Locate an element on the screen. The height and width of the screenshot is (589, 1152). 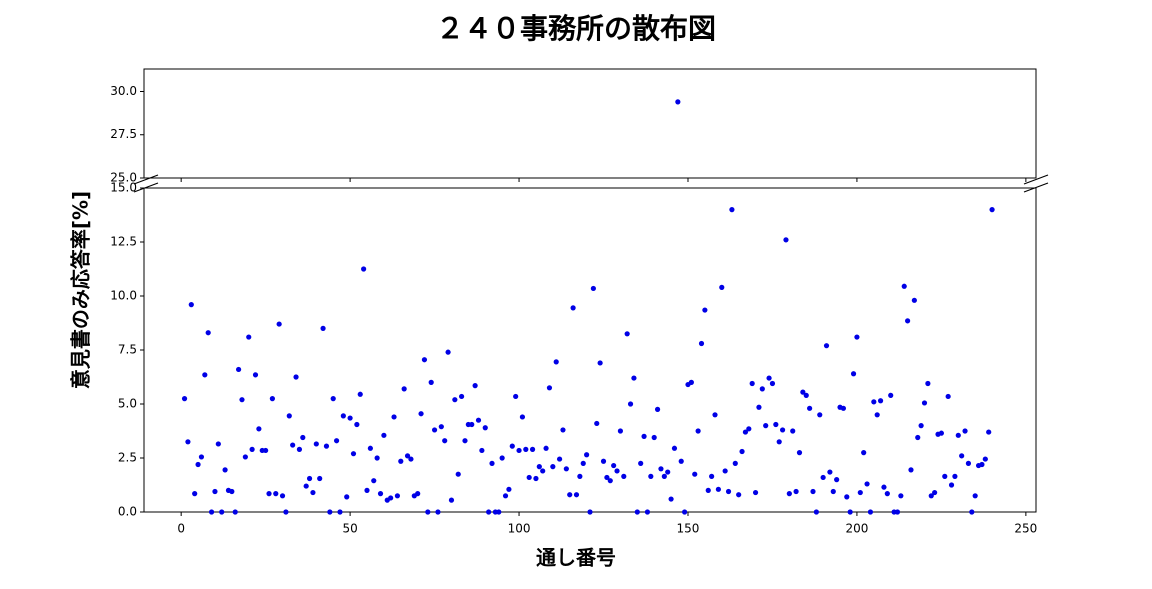
y-tick-label: 7.5 is located at coordinates (127, 350).